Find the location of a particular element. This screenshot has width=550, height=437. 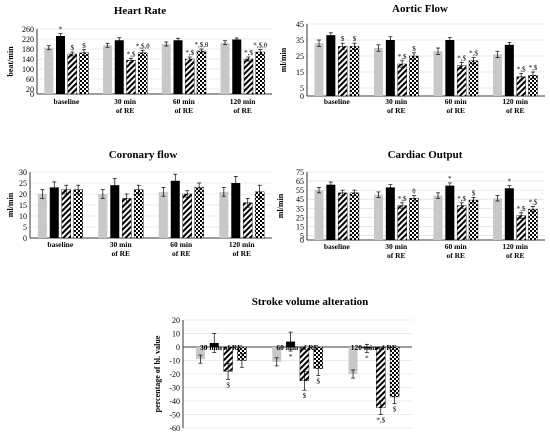

category-label: 60 min of RE is located at coordinates (456, 251).